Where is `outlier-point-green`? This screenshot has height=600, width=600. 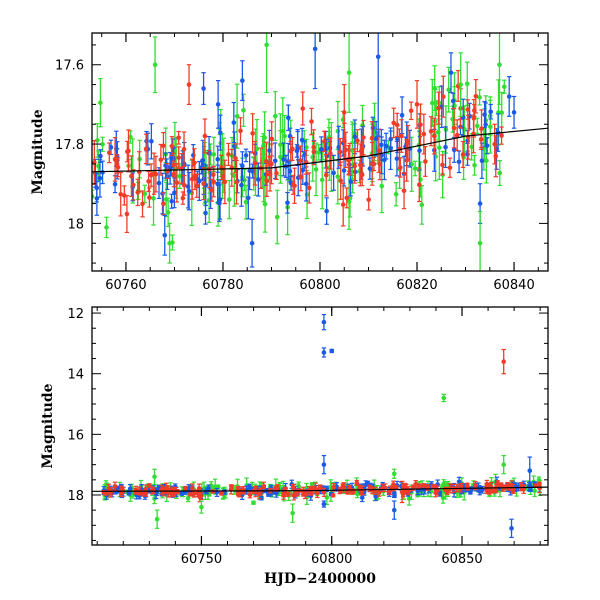 outlier-point-green is located at coordinates (504, 464).